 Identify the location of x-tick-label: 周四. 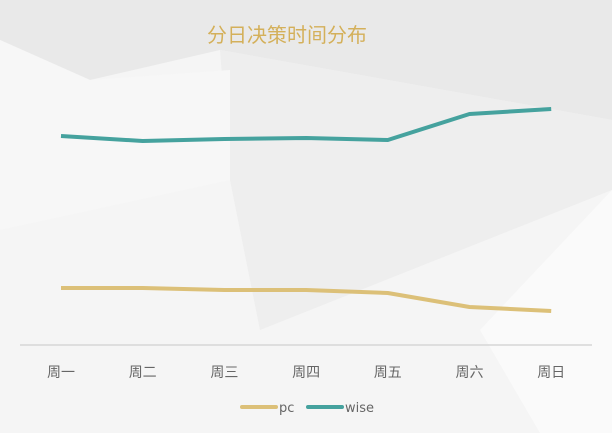
(306, 373).